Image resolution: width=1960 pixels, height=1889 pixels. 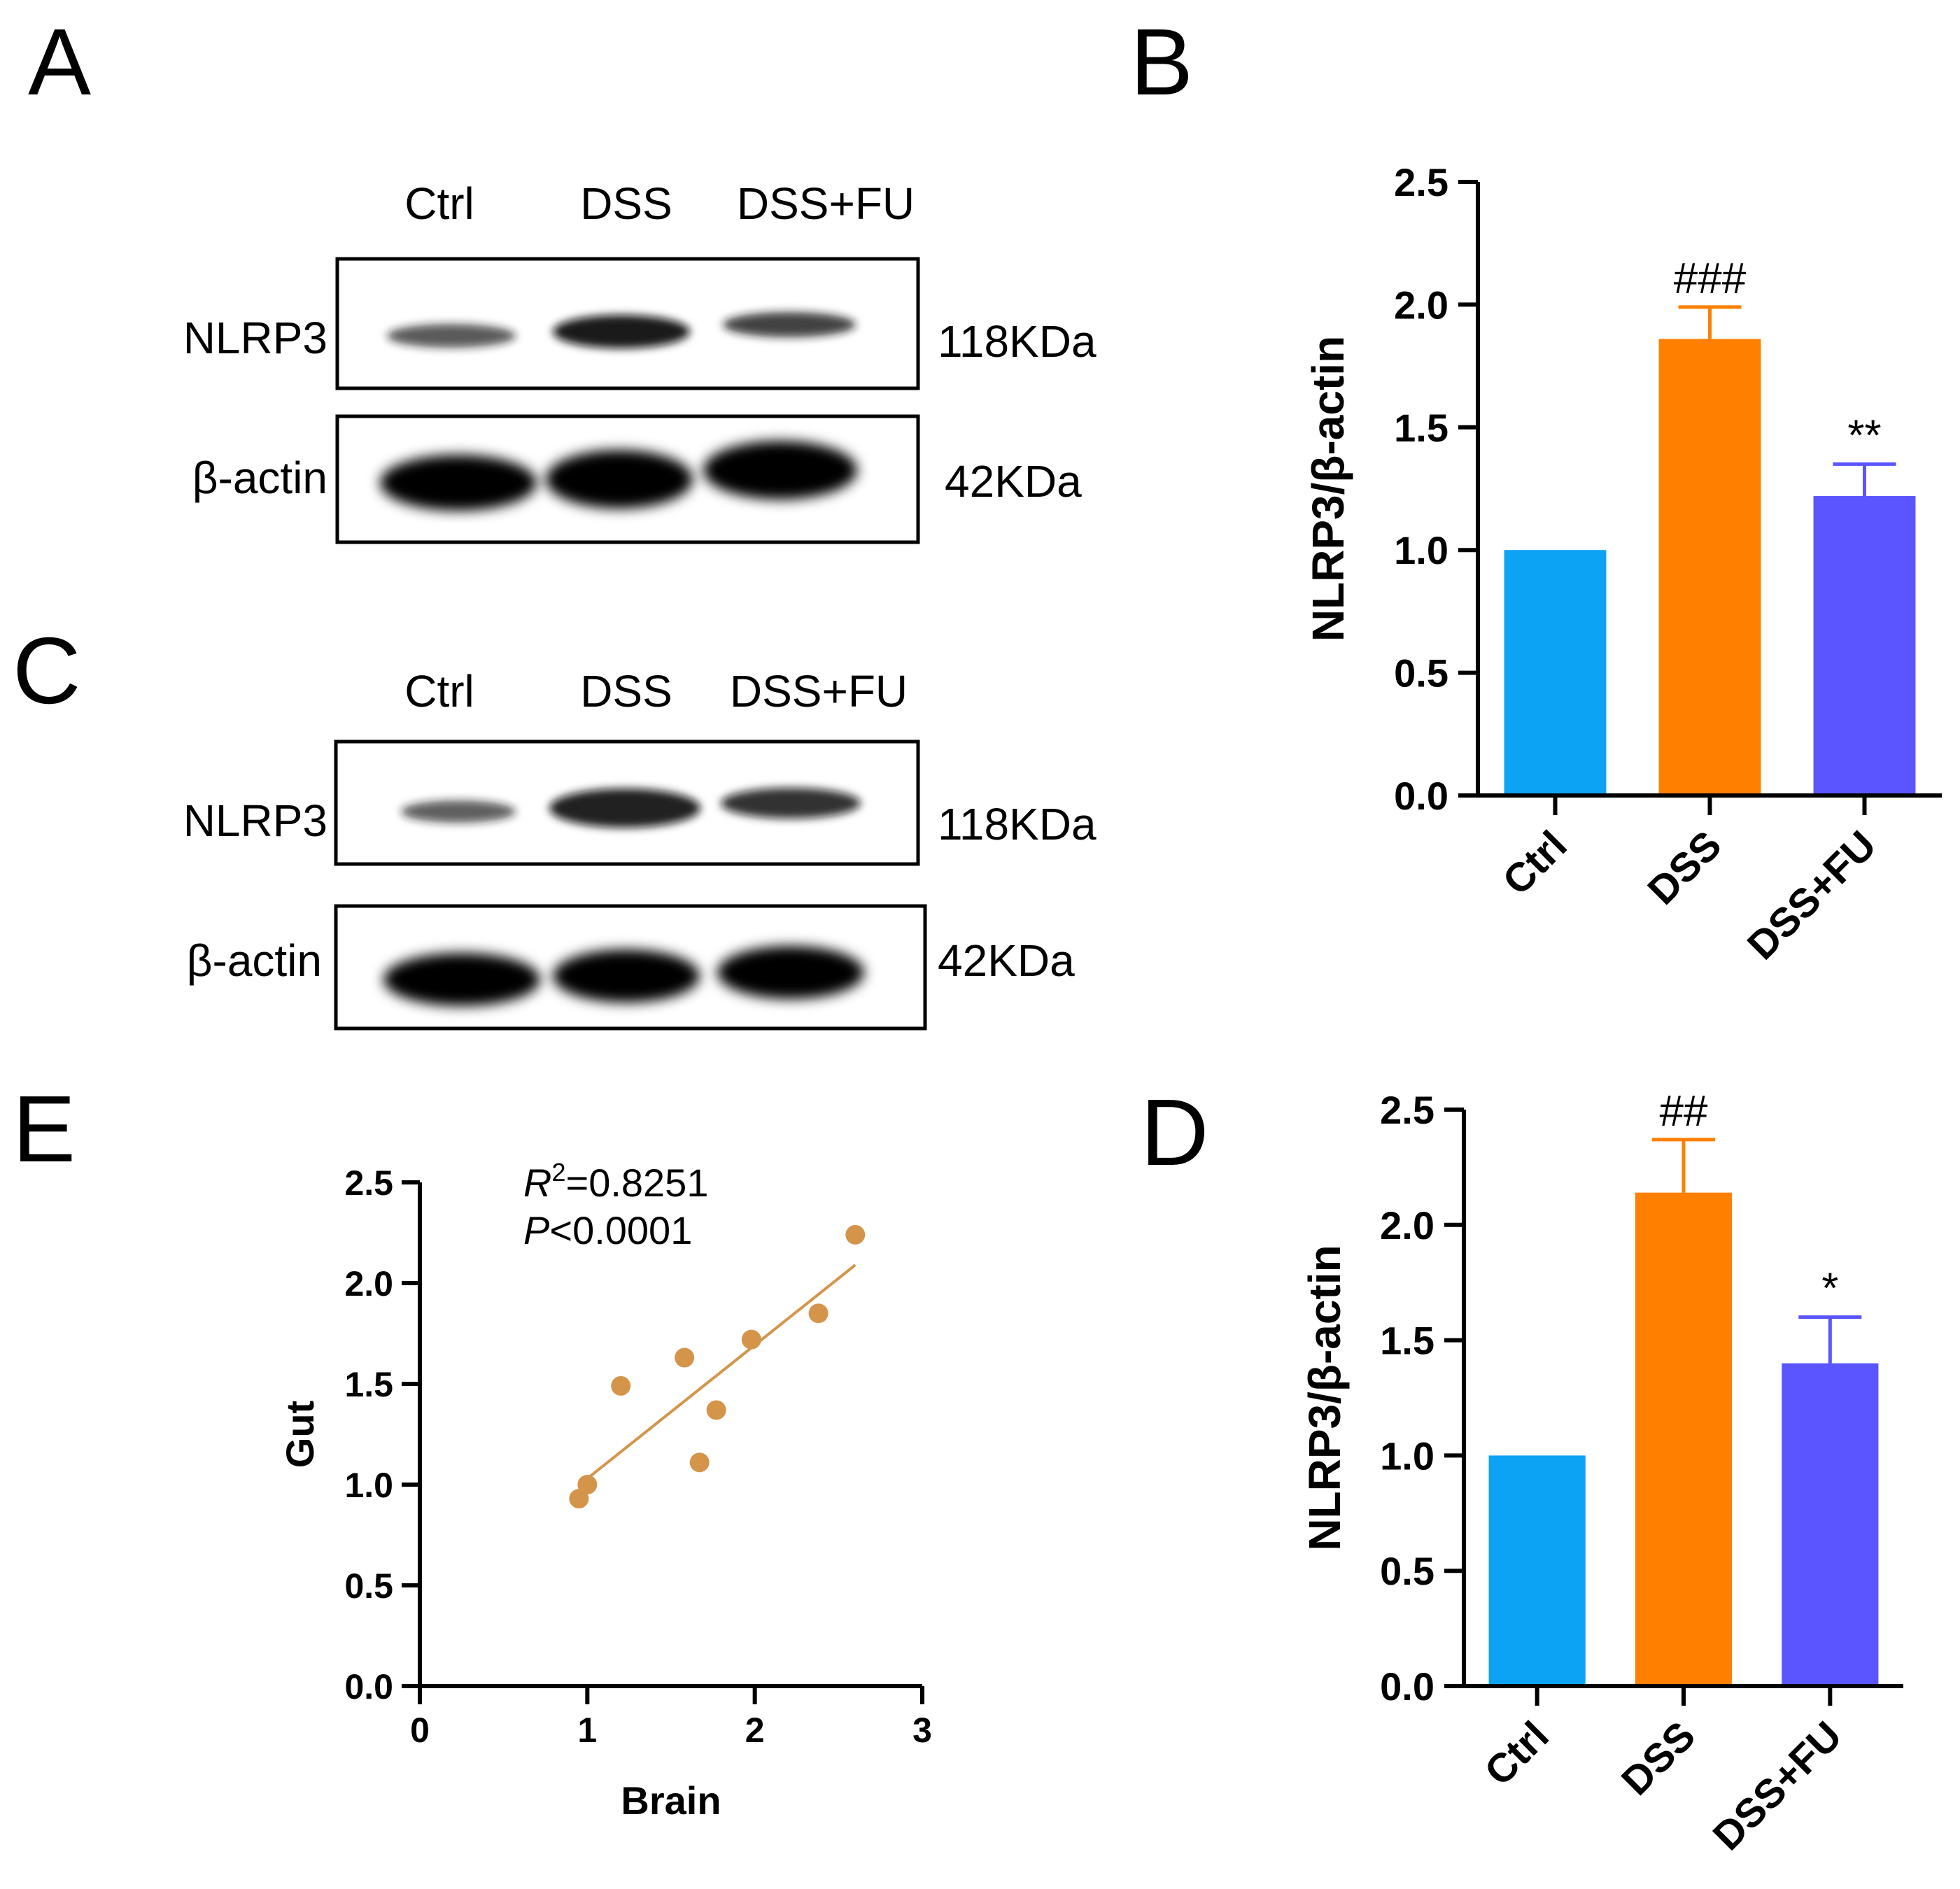 I want to click on x-tick-label: 2, so click(x=755, y=1730).